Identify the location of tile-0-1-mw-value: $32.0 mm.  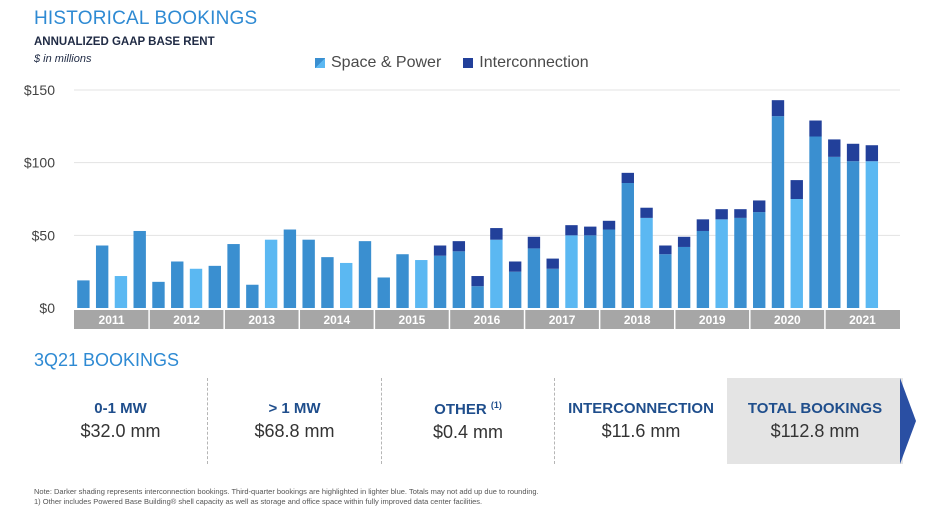
(120, 431).